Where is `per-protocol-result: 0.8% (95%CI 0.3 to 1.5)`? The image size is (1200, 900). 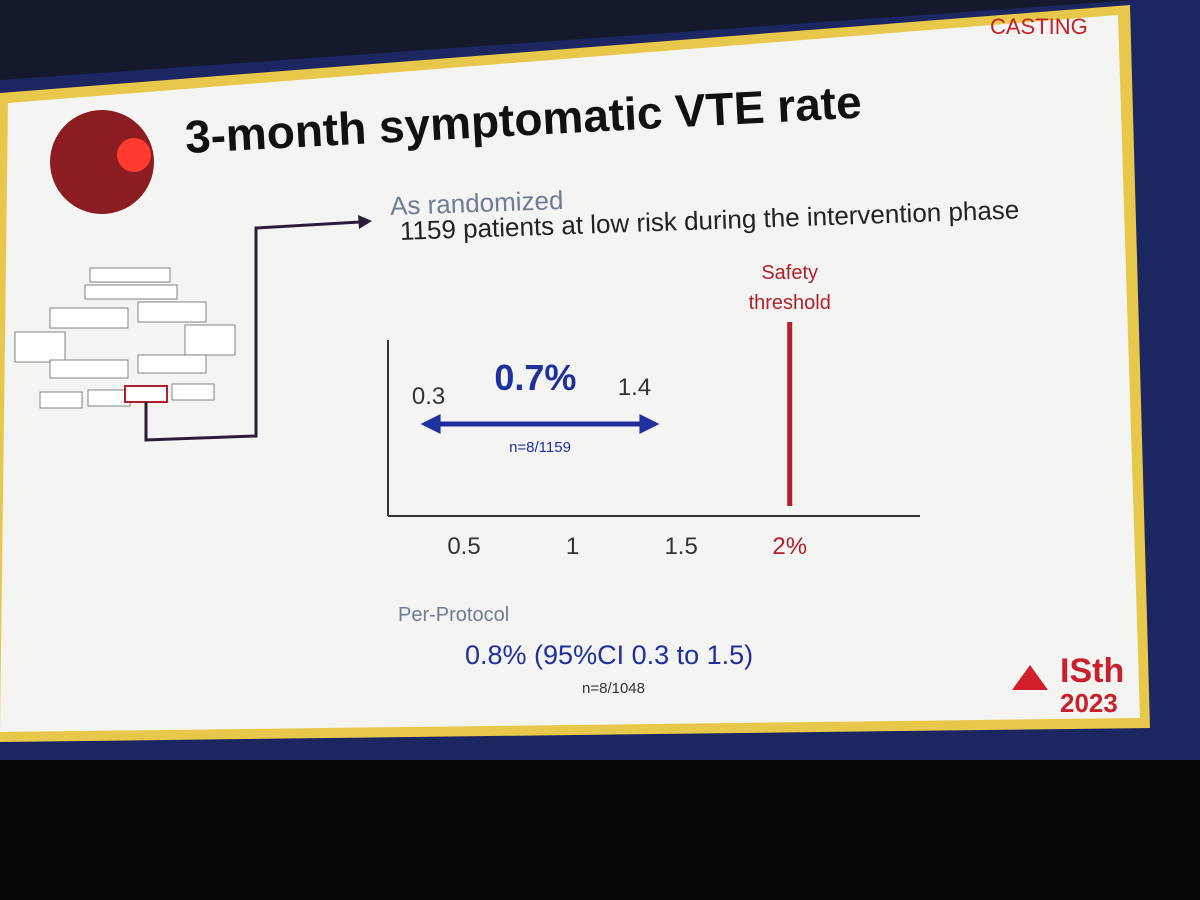
per-protocol-result: 0.8% (95%CI 0.3 to 1.5) is located at coordinates (609, 655).